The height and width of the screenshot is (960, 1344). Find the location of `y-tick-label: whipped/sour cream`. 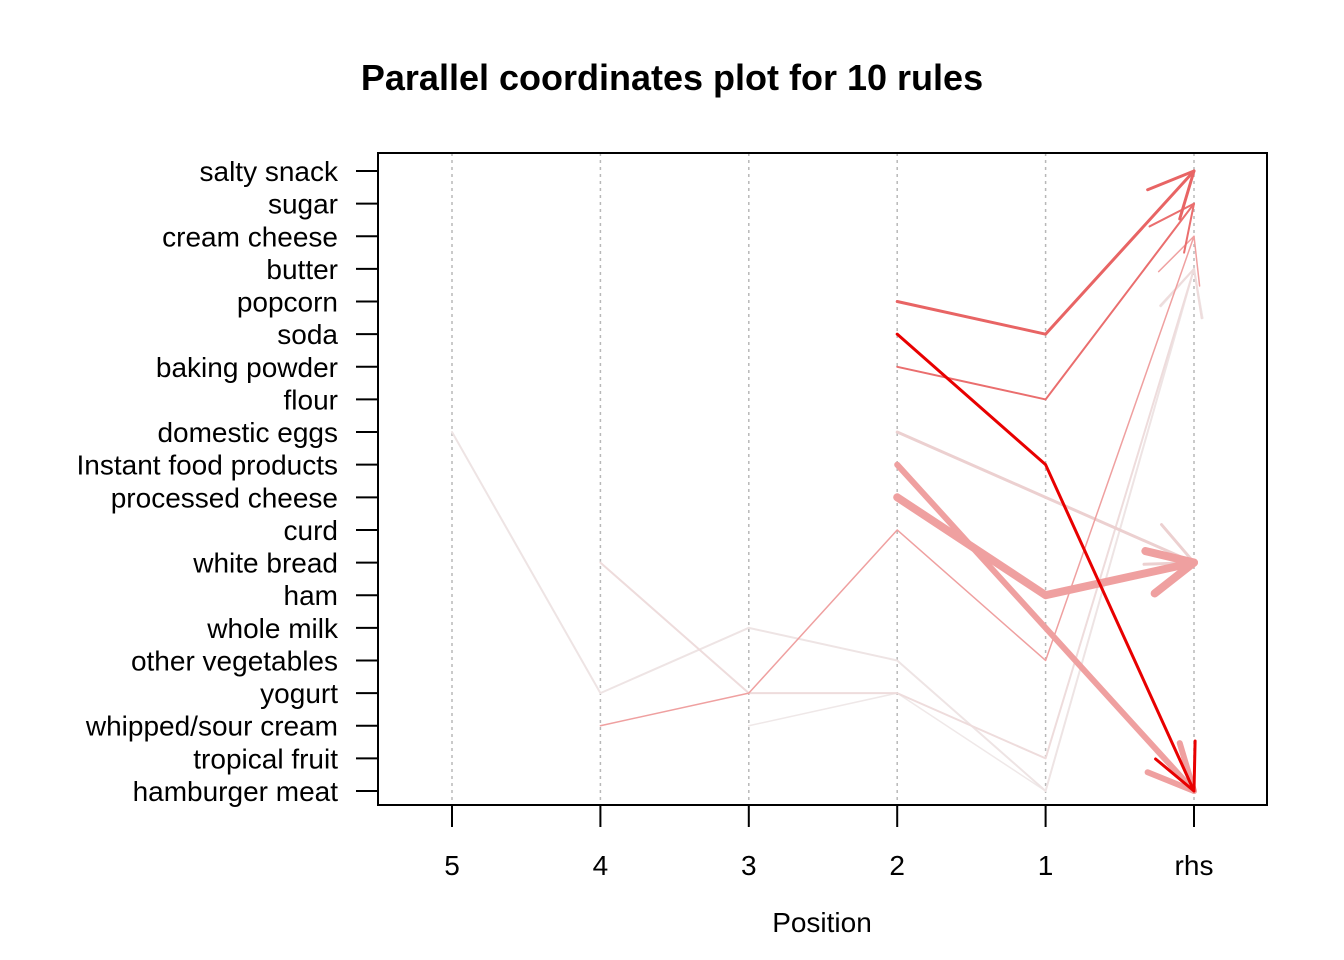

y-tick-label: whipped/sour cream is located at coordinates (211, 726).